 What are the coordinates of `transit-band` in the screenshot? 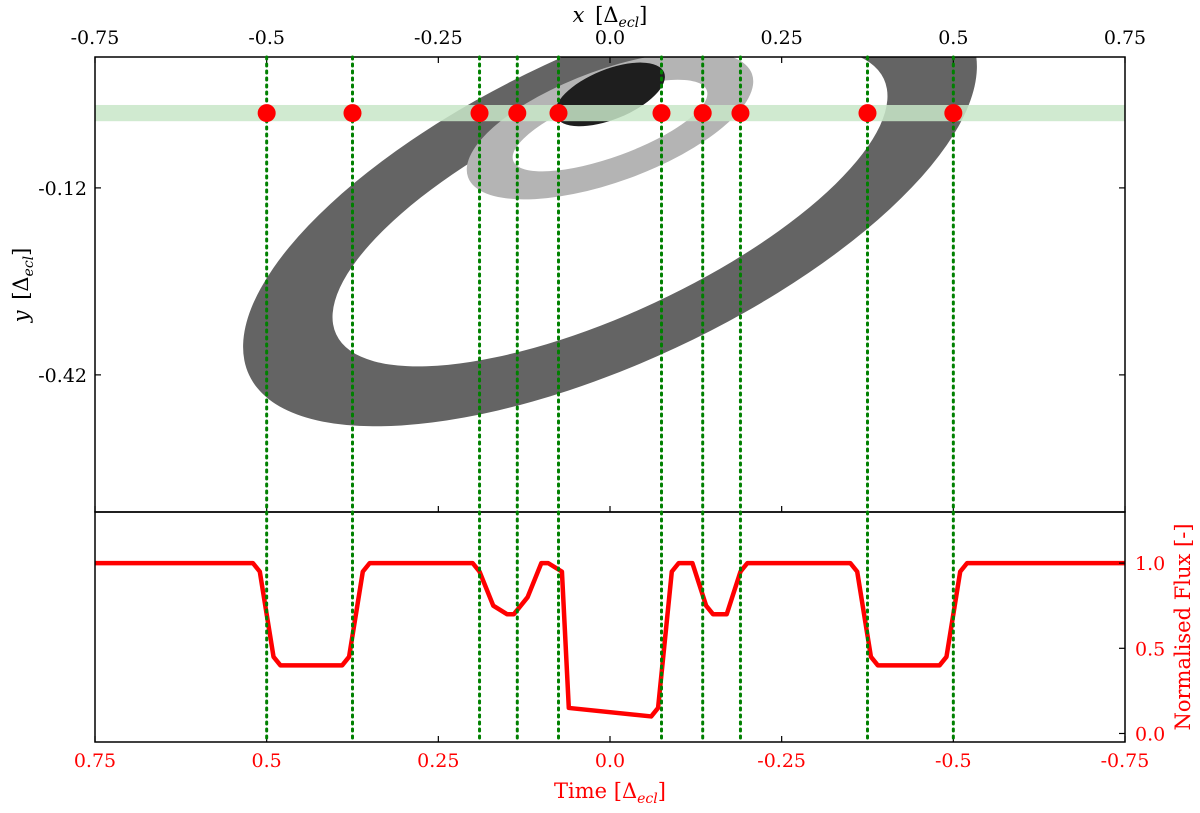 It's located at (610, 113).